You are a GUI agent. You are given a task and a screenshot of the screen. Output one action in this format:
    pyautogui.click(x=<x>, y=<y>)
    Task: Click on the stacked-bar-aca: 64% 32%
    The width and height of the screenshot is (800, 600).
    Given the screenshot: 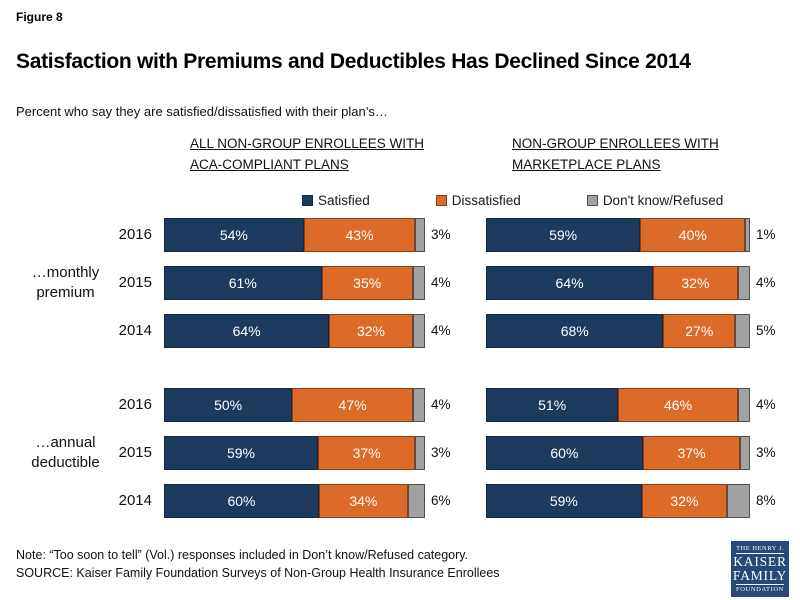 What is the action you would take?
    pyautogui.click(x=294, y=330)
    